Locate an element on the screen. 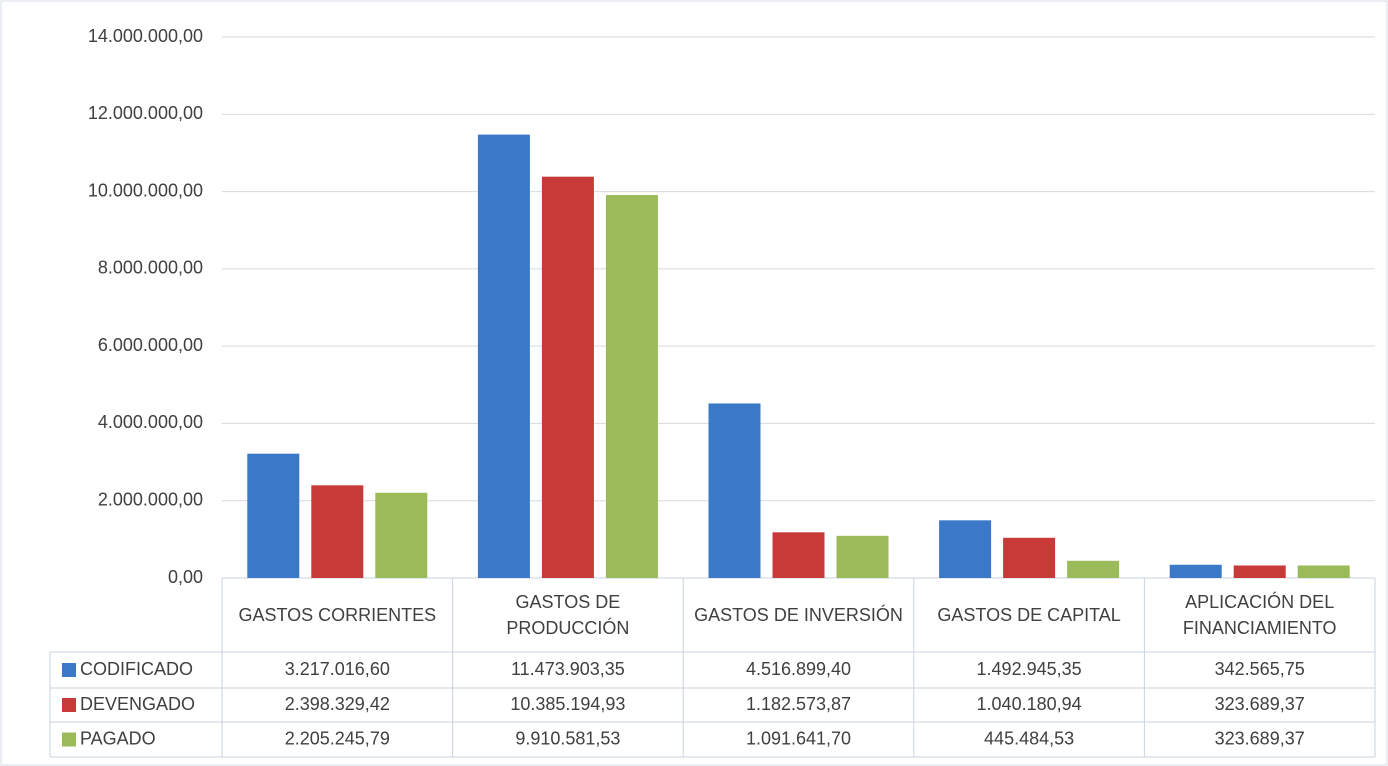 This screenshot has height=766, width=1388. table-value: 1.040.180,94 is located at coordinates (1029, 704).